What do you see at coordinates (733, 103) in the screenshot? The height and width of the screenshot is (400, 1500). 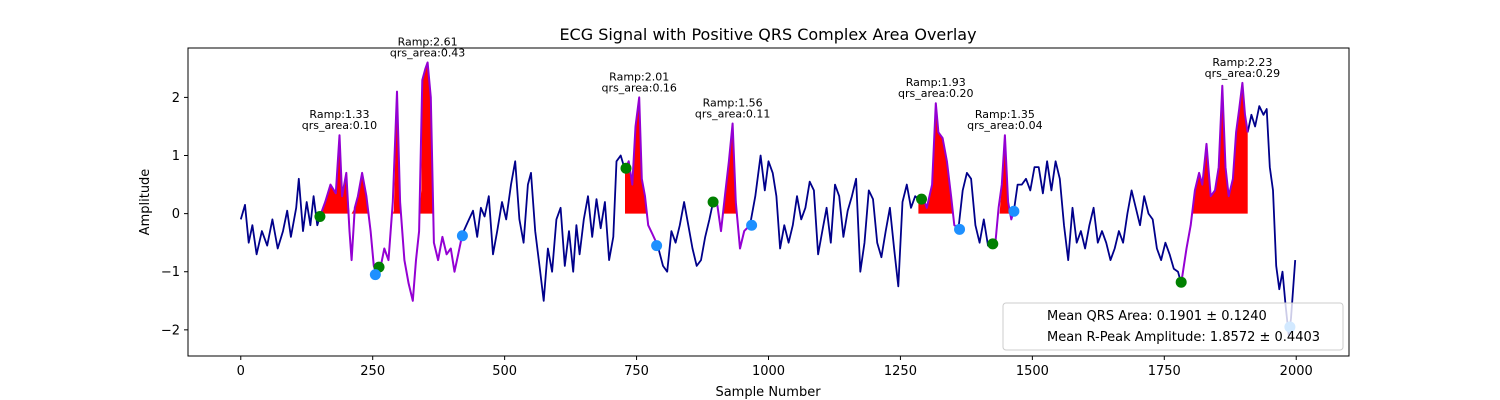 I see `annotation-ramp-3: Ramp:1.56` at bounding box center [733, 103].